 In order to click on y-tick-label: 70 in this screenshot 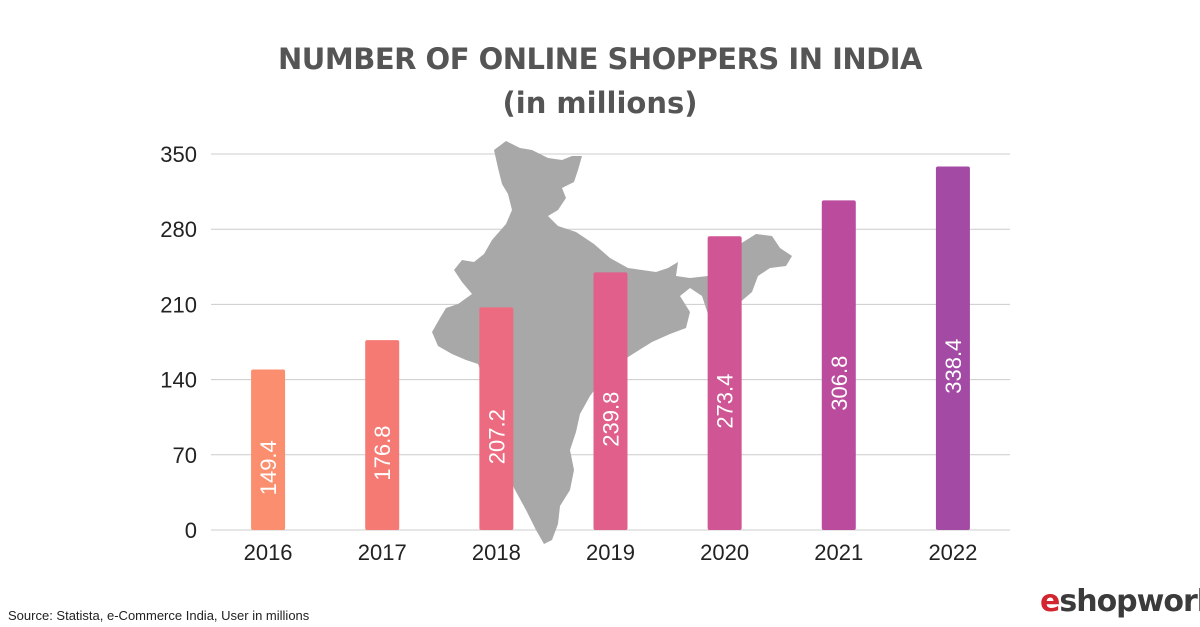, I will do `click(185, 455)`.